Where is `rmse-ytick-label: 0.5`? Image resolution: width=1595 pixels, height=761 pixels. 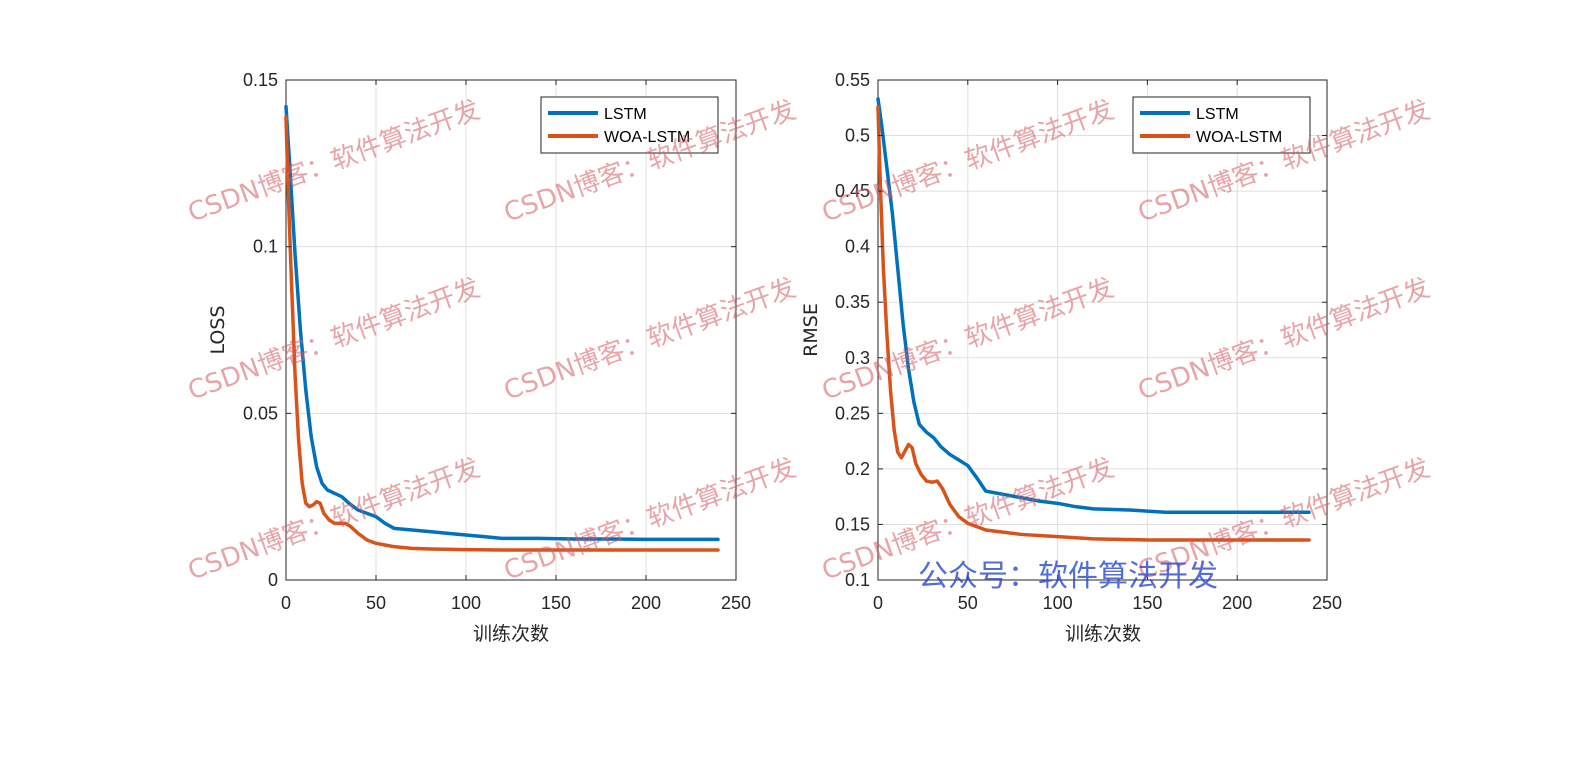
rmse-ytick-label: 0.5 is located at coordinates (857, 136).